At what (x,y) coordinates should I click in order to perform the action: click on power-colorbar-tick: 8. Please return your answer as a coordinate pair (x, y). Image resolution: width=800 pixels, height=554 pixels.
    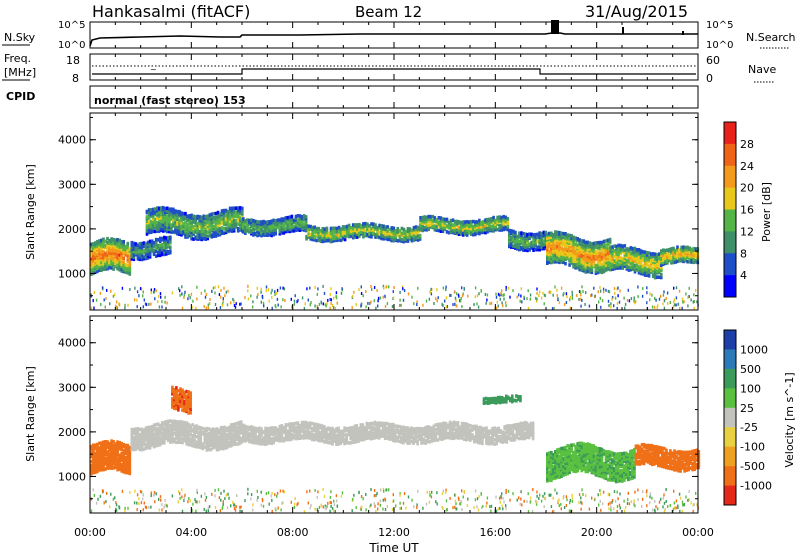
    Looking at the image, I should click on (743, 253).